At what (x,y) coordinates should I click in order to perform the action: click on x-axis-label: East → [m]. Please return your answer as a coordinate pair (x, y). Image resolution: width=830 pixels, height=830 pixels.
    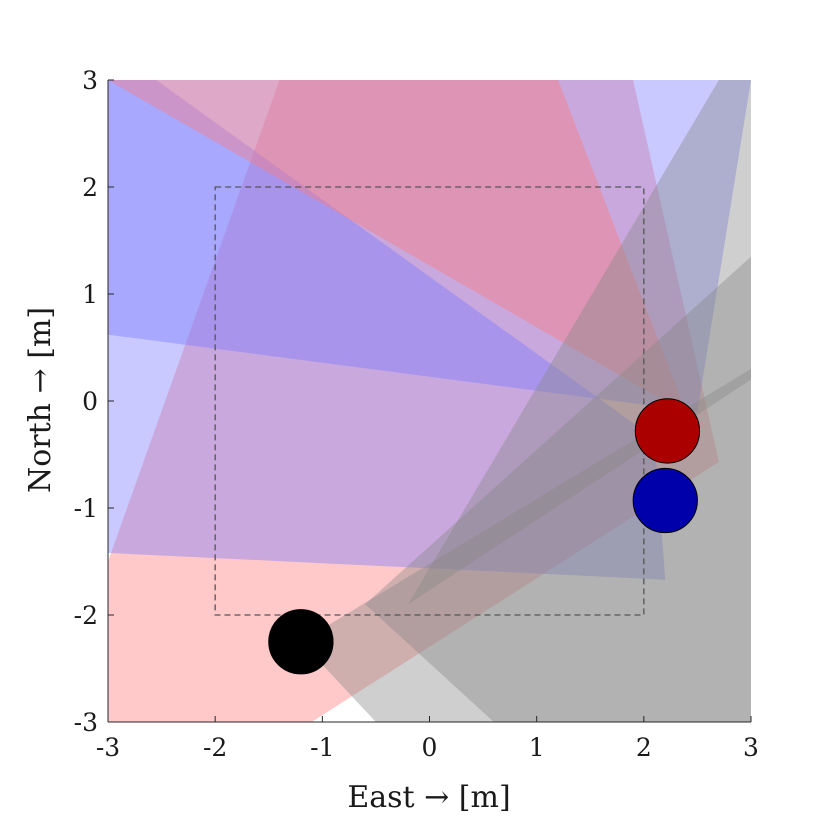
    Looking at the image, I should click on (428, 797).